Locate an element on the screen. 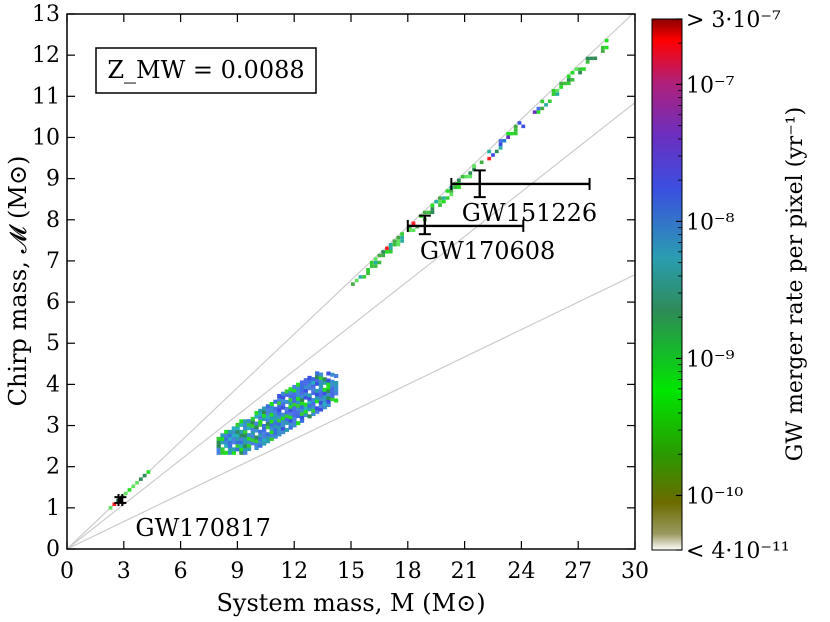 Image resolution: width=830 pixels, height=622 pixels. x-axis-label: System mass, M (M⊙) is located at coordinates (350, 603).